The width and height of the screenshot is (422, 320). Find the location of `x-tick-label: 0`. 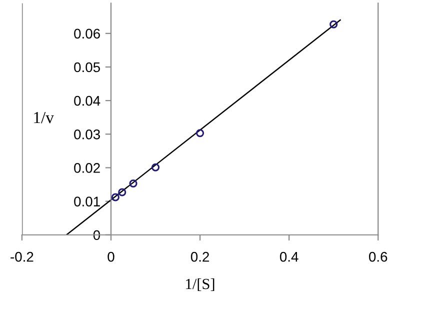

x-tick-label: 0 is located at coordinates (111, 257).